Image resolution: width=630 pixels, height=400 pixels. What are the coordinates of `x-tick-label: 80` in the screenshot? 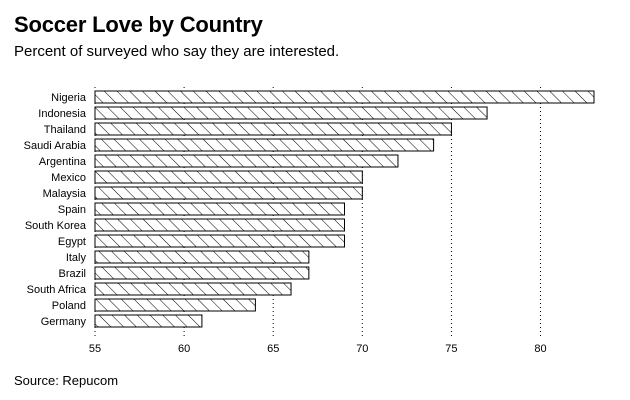 It's located at (540, 349).